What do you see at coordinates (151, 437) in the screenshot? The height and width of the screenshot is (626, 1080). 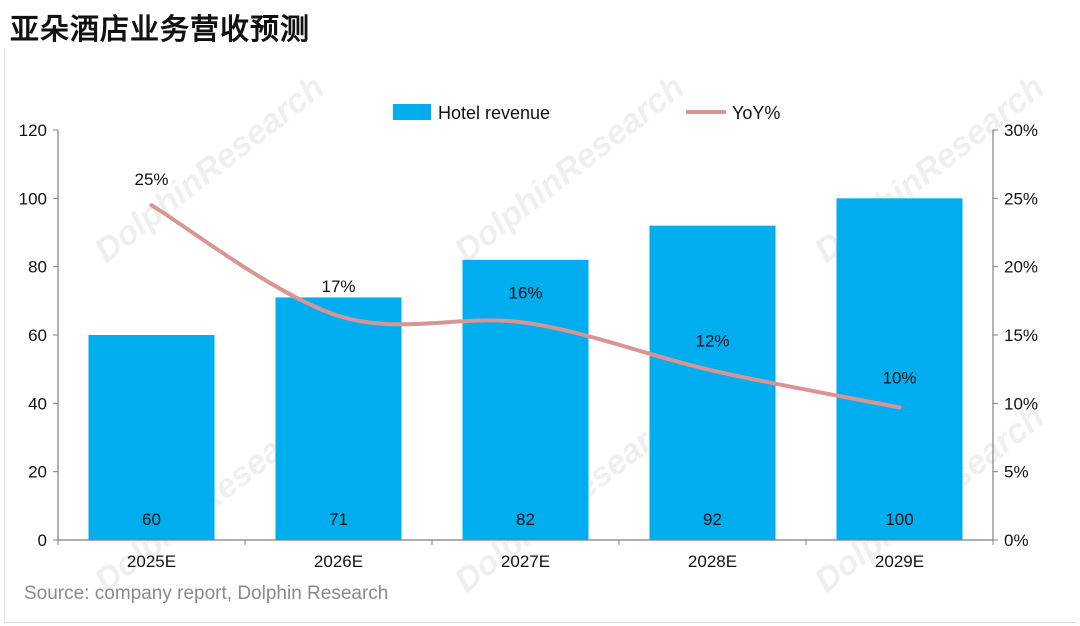 I see `bar-2025E` at bounding box center [151, 437].